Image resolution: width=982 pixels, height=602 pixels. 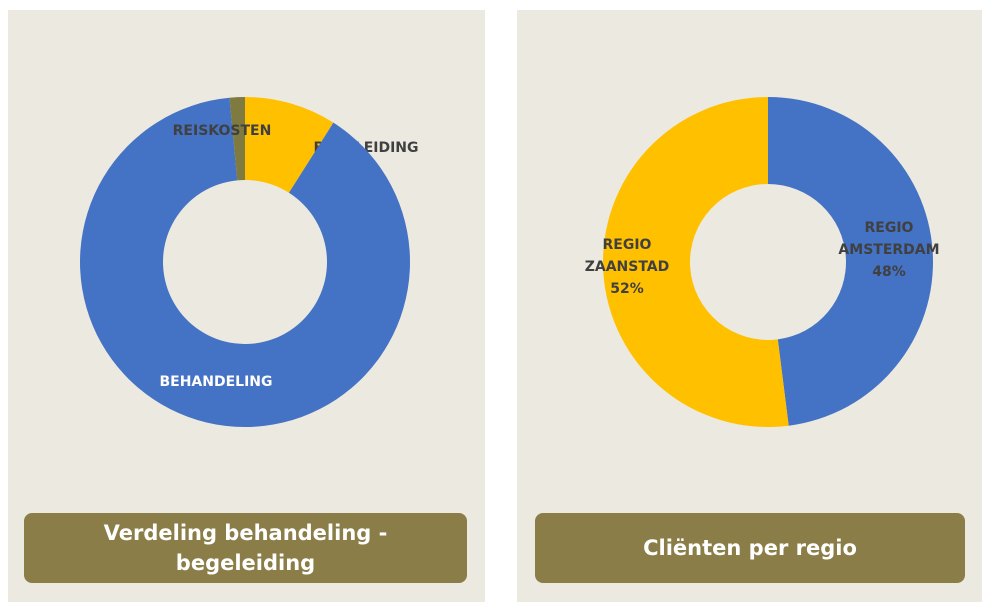 I want to click on slice-label: REGIO AMSTERDAM, so click(x=888, y=239).